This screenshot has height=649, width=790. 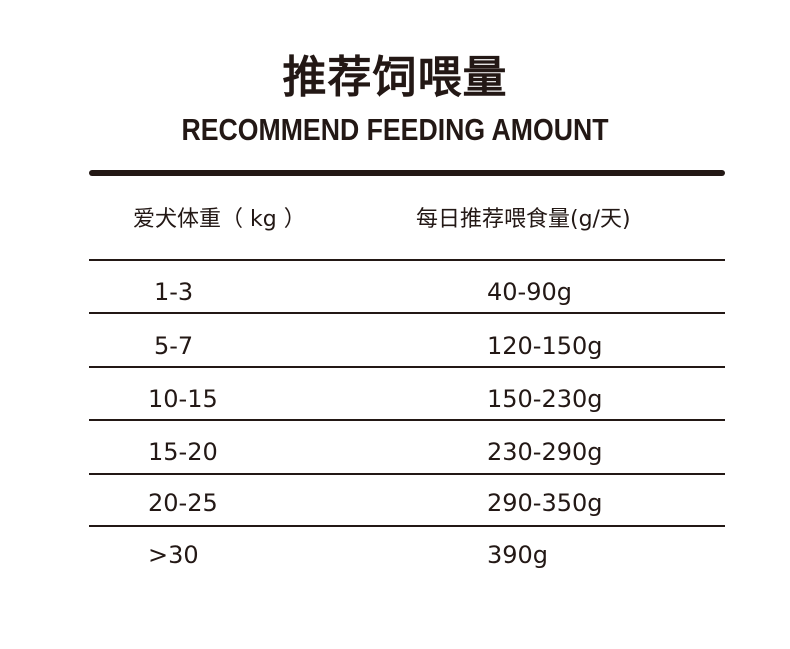 What do you see at coordinates (395, 77) in the screenshot?
I see `page-title: 推荐饲喂量` at bounding box center [395, 77].